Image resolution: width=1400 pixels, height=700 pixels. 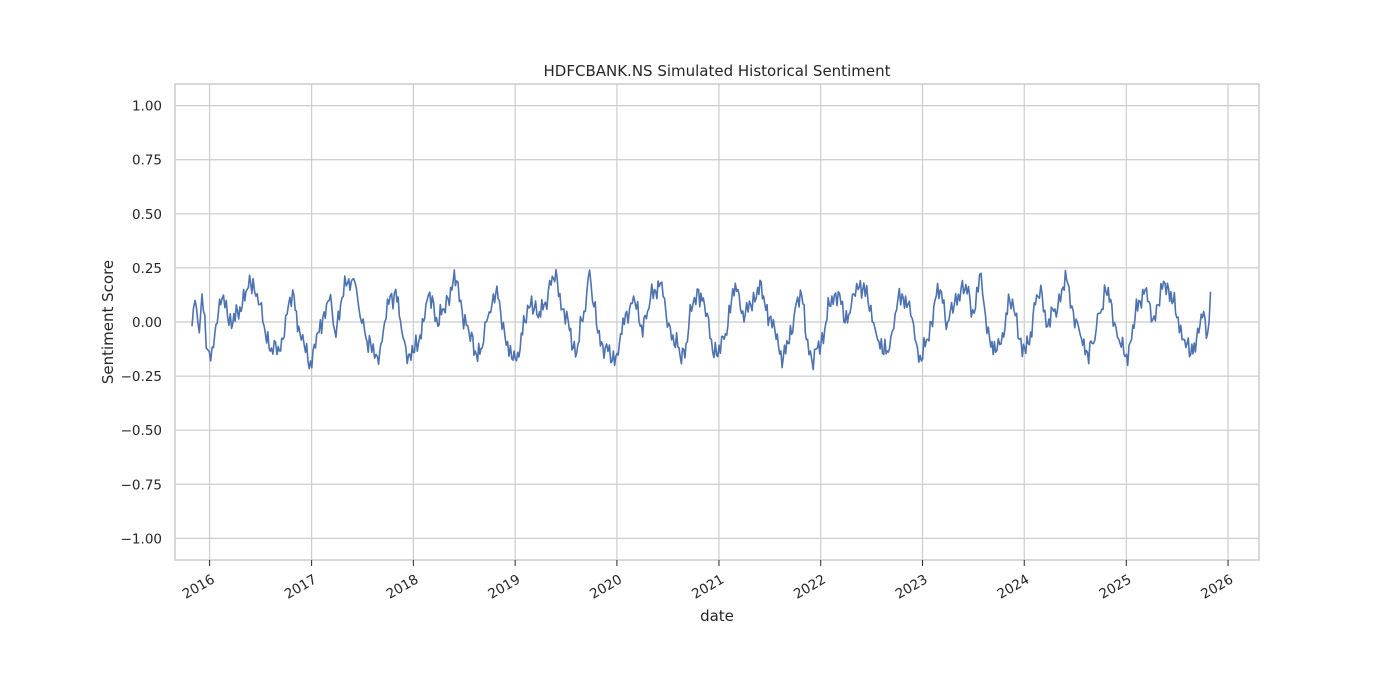 What do you see at coordinates (504, 587) in the screenshot?
I see `x-tick-label: 2019` at bounding box center [504, 587].